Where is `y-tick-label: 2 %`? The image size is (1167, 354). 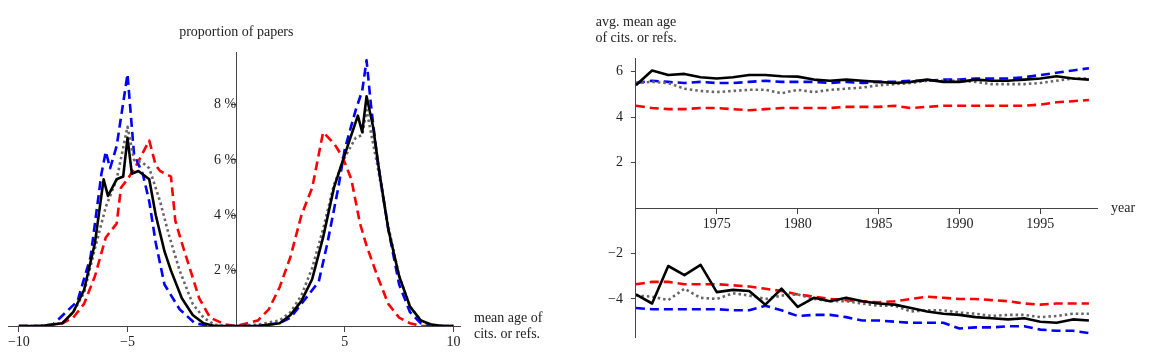
y-tick-label: 2 % is located at coordinates (225, 270).